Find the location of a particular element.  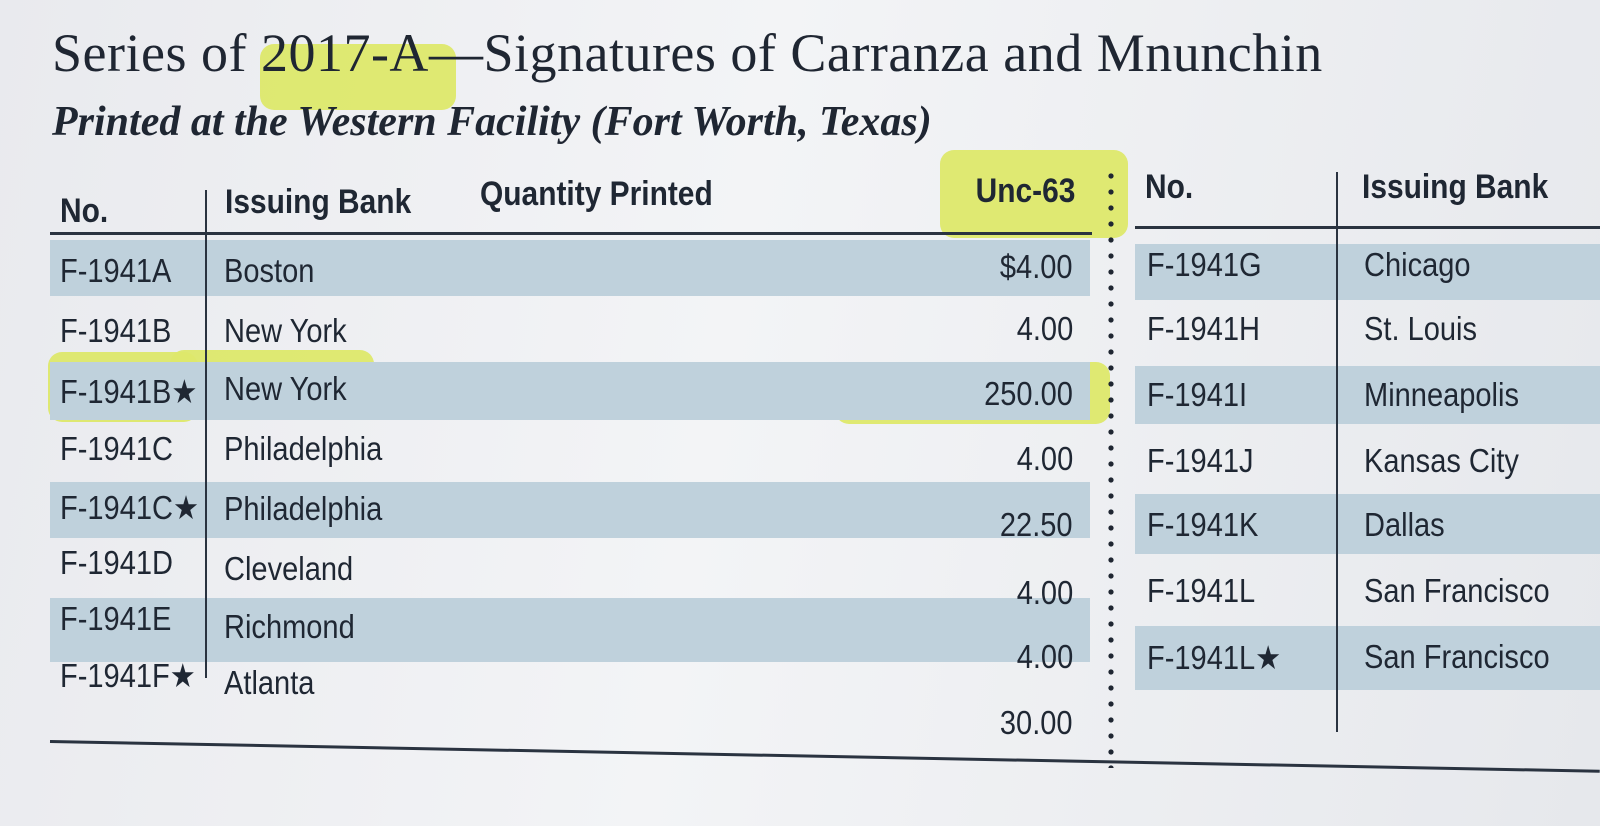

highlight-series is located at coordinates (358, 77).